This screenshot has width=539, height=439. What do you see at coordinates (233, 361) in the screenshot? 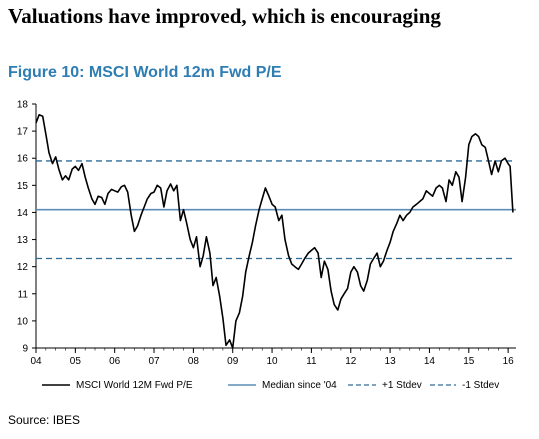
I see `x-tick-label: 09` at bounding box center [233, 361].